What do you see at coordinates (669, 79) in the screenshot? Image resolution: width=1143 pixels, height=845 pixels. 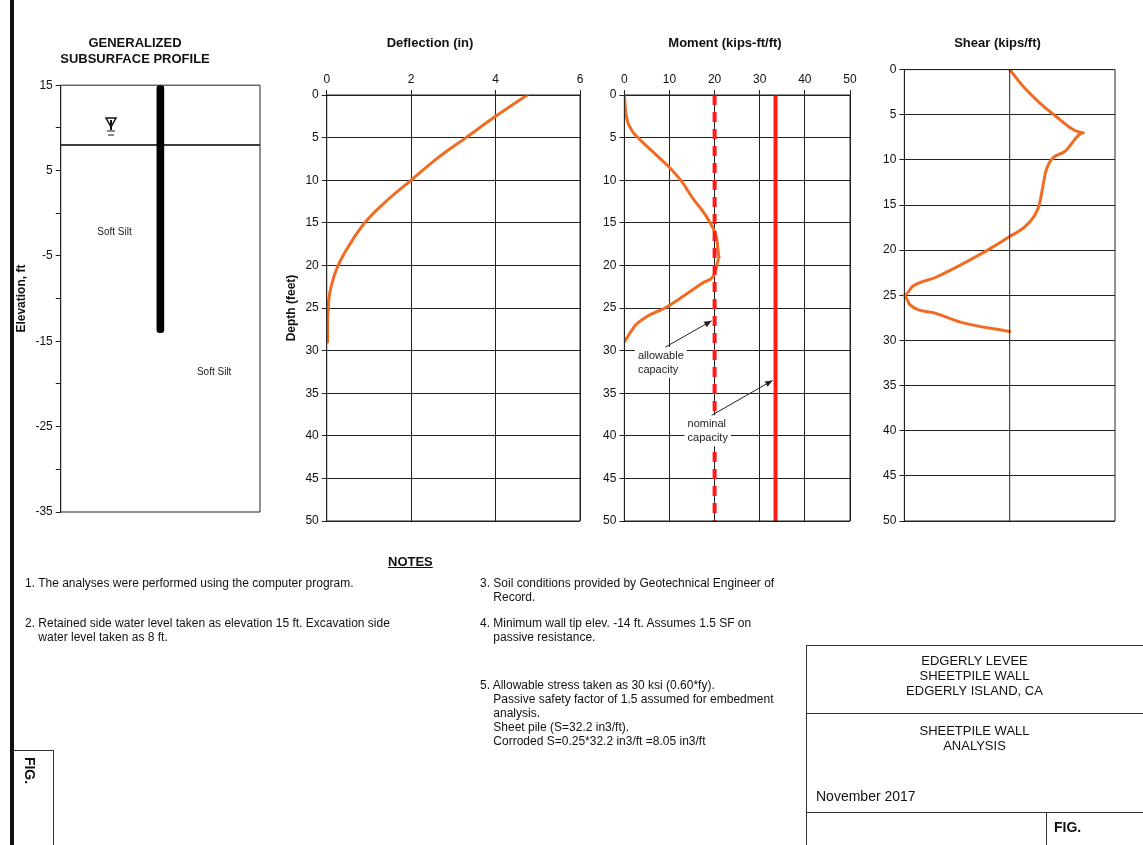 I see `x-tick-label: 10` at bounding box center [669, 79].